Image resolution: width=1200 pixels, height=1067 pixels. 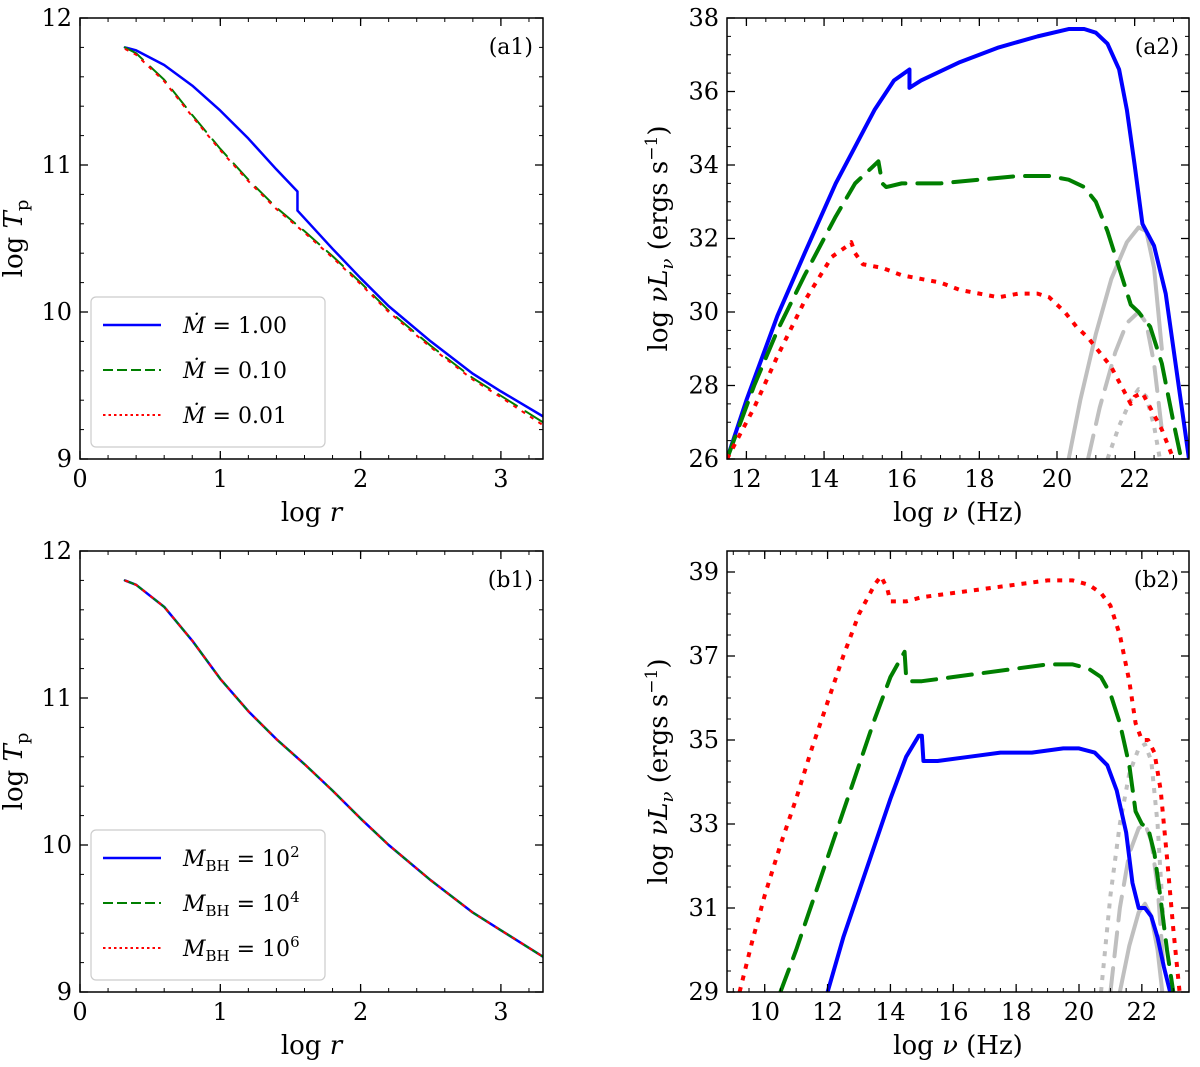 I want to click on y-tick-label: 37, so click(x=703, y=656).